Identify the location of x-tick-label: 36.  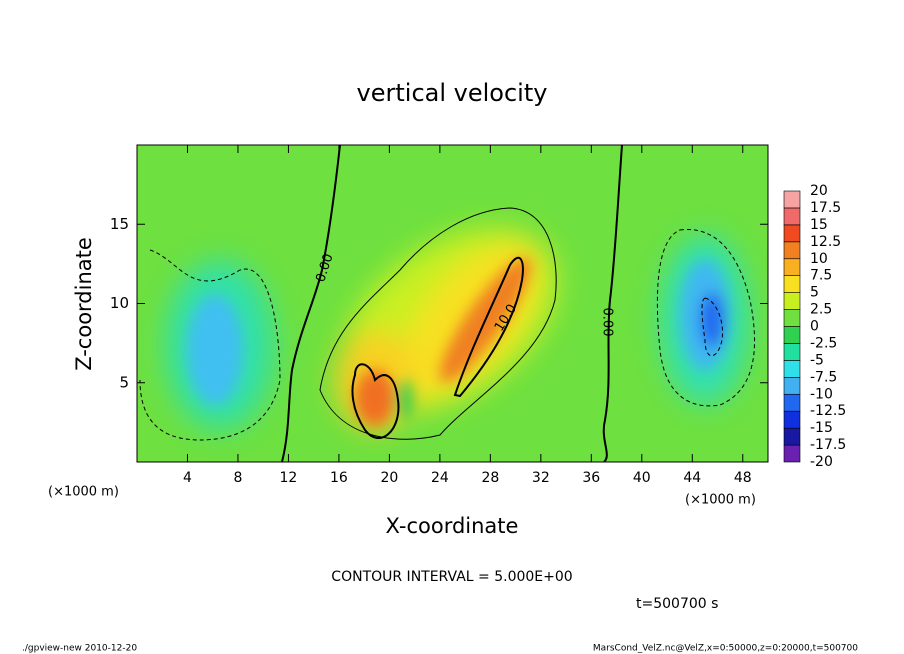
(591, 478).